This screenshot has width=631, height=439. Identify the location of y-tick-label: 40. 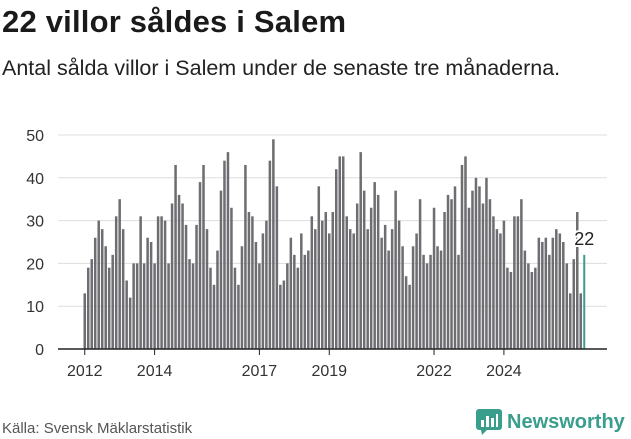
(35, 179).